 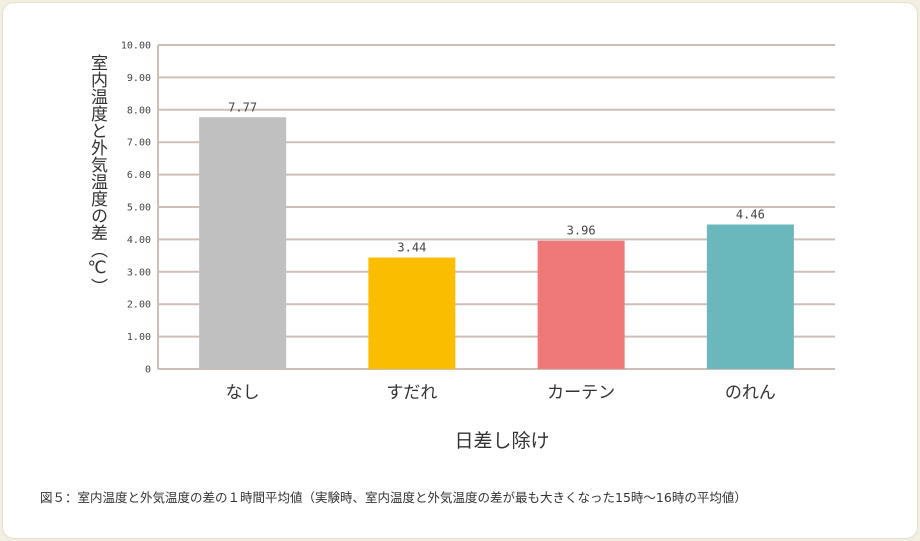 I want to click on category-label: なし, so click(x=243, y=393).